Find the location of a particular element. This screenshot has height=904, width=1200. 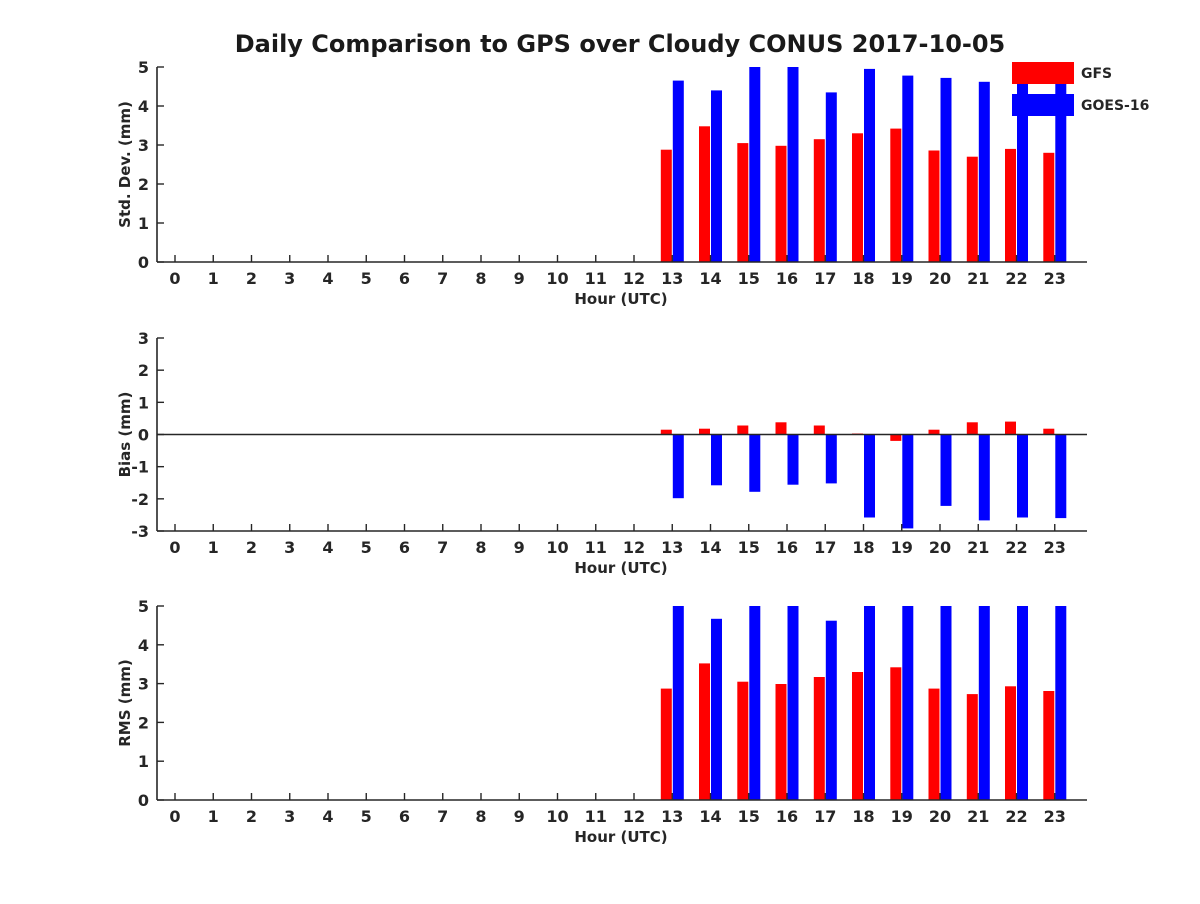

stddev-xtick-label: 23 is located at coordinates (1055, 278).